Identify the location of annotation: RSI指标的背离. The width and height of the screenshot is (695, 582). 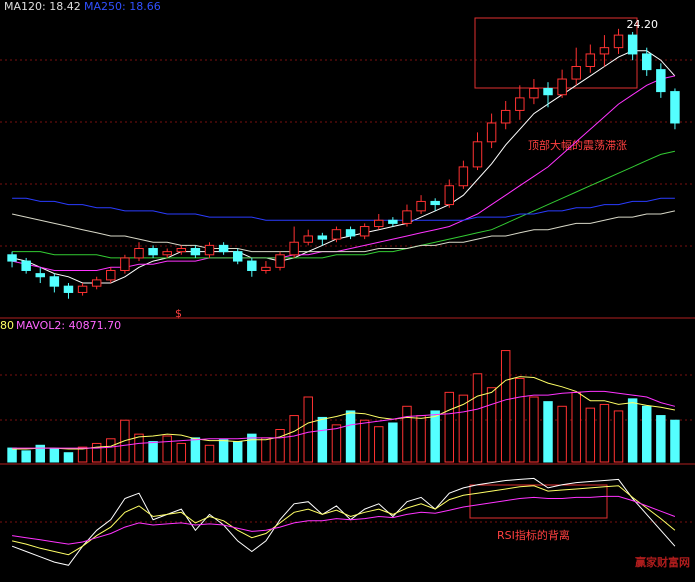
(533, 535).